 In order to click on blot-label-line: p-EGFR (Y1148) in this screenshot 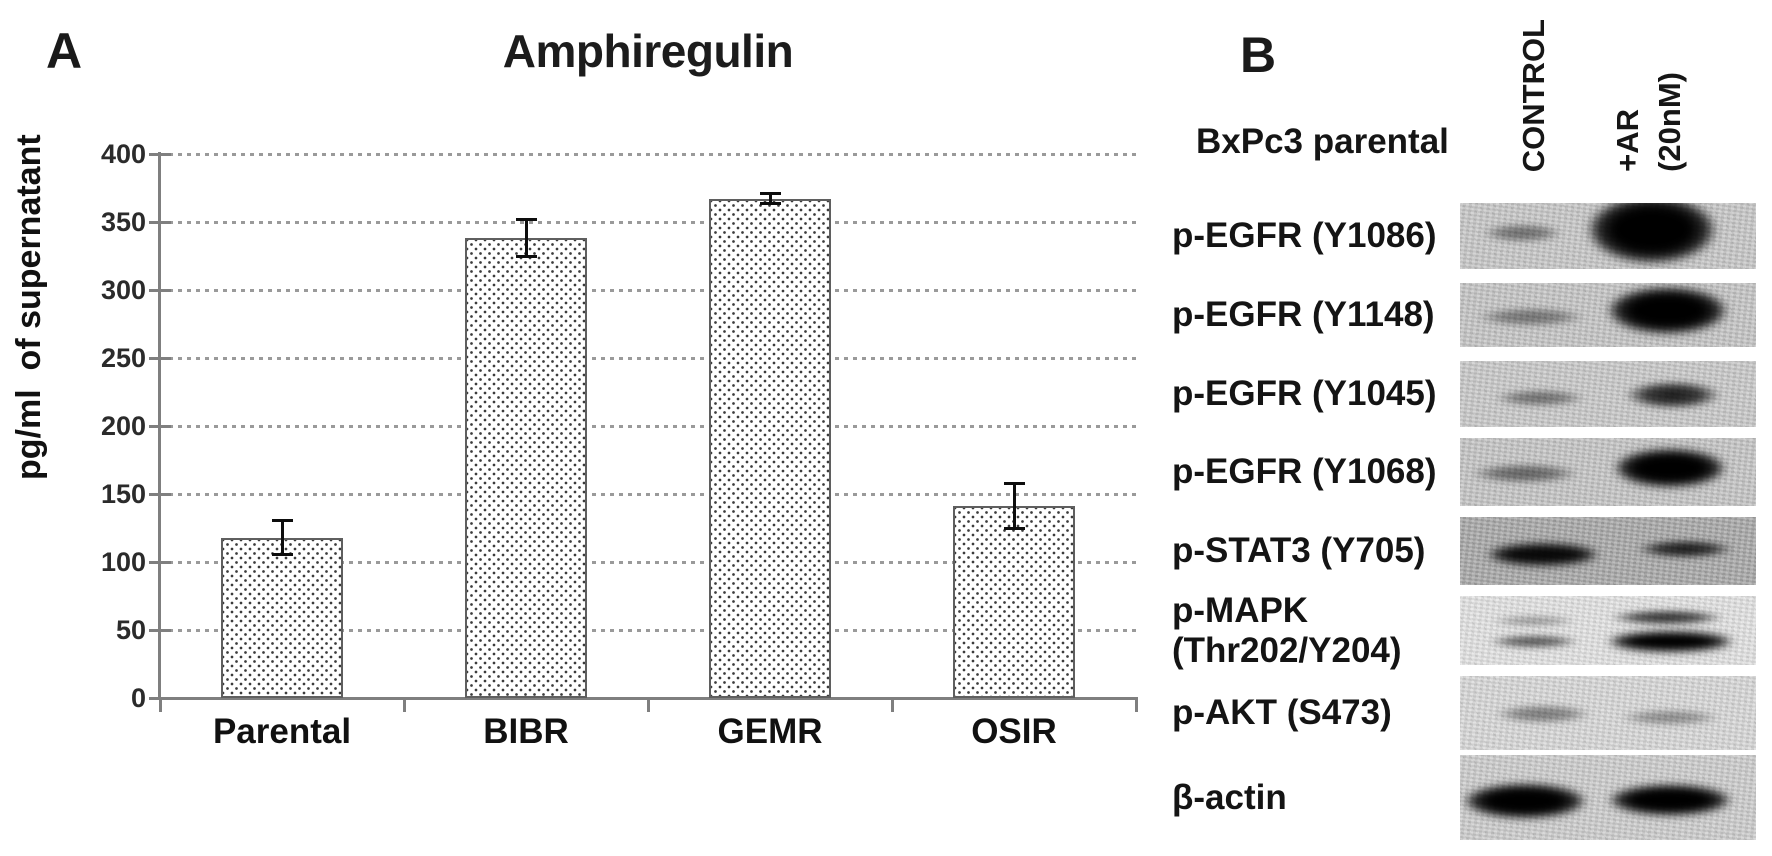, I will do `click(1303, 314)`.